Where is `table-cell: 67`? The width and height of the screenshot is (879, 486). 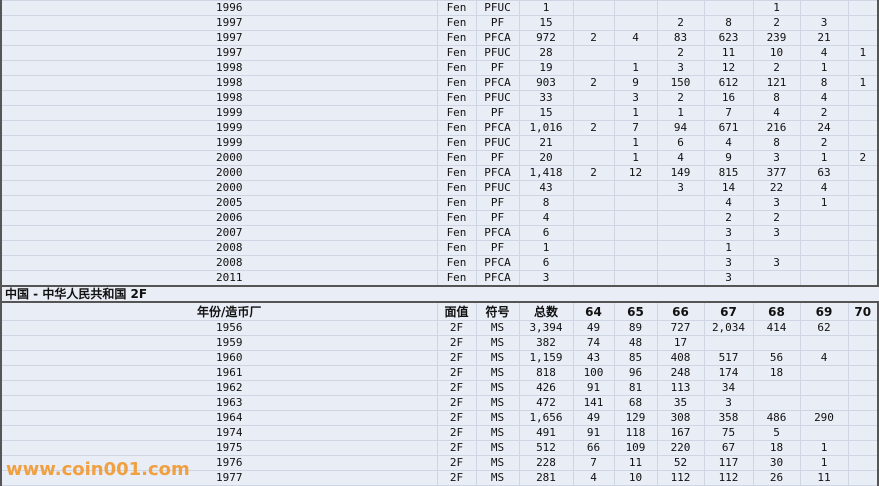
table-cell: 67 is located at coordinates (728, 448).